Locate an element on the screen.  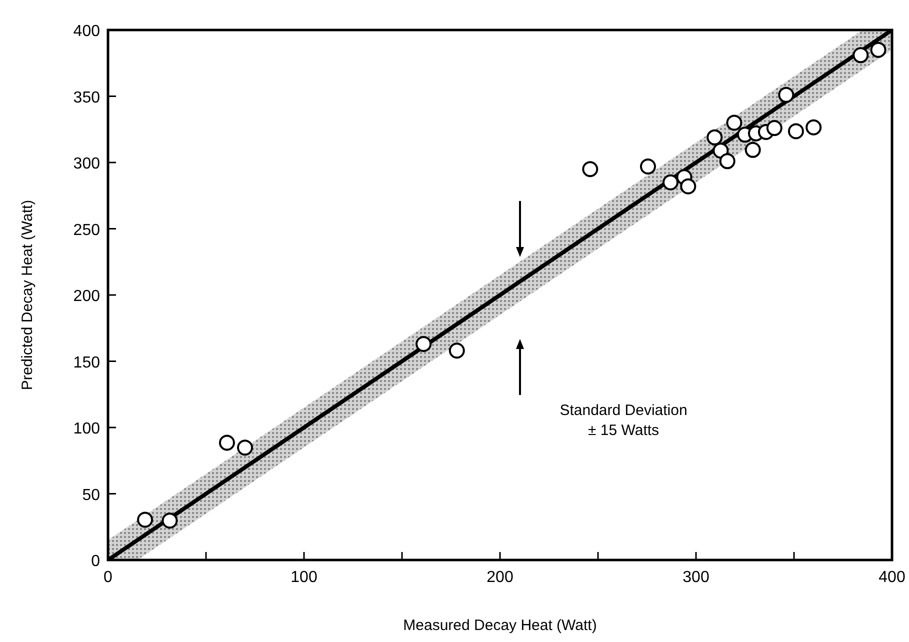
y-tick-label: 200 is located at coordinates (86, 296).